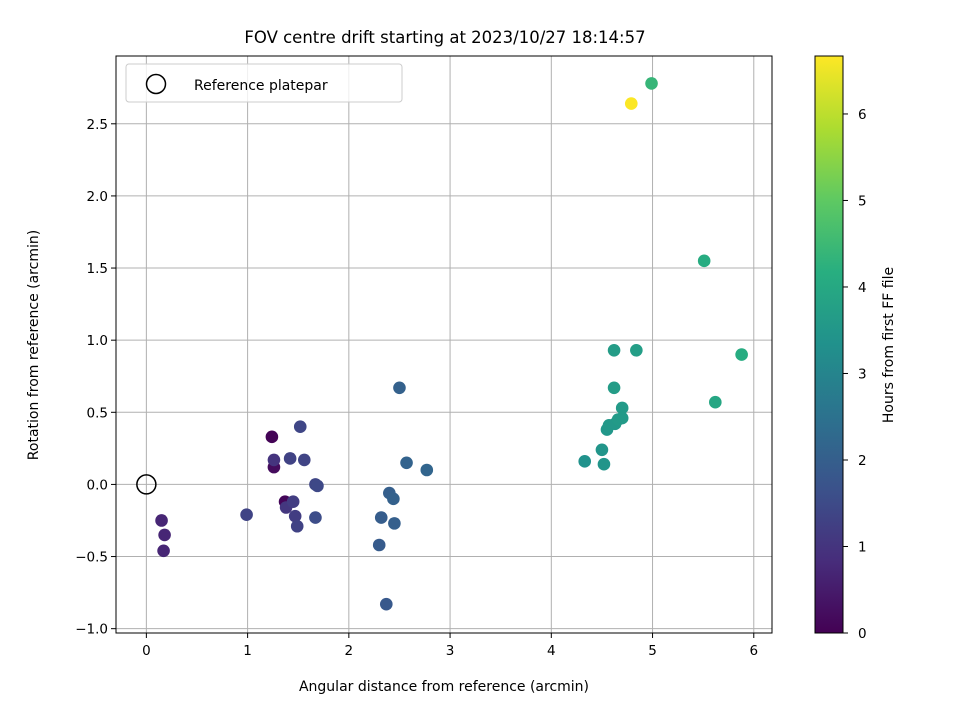 Image resolution: width=960 pixels, height=724 pixels. I want to click on colorbar-tick-label: 5, so click(862, 201).